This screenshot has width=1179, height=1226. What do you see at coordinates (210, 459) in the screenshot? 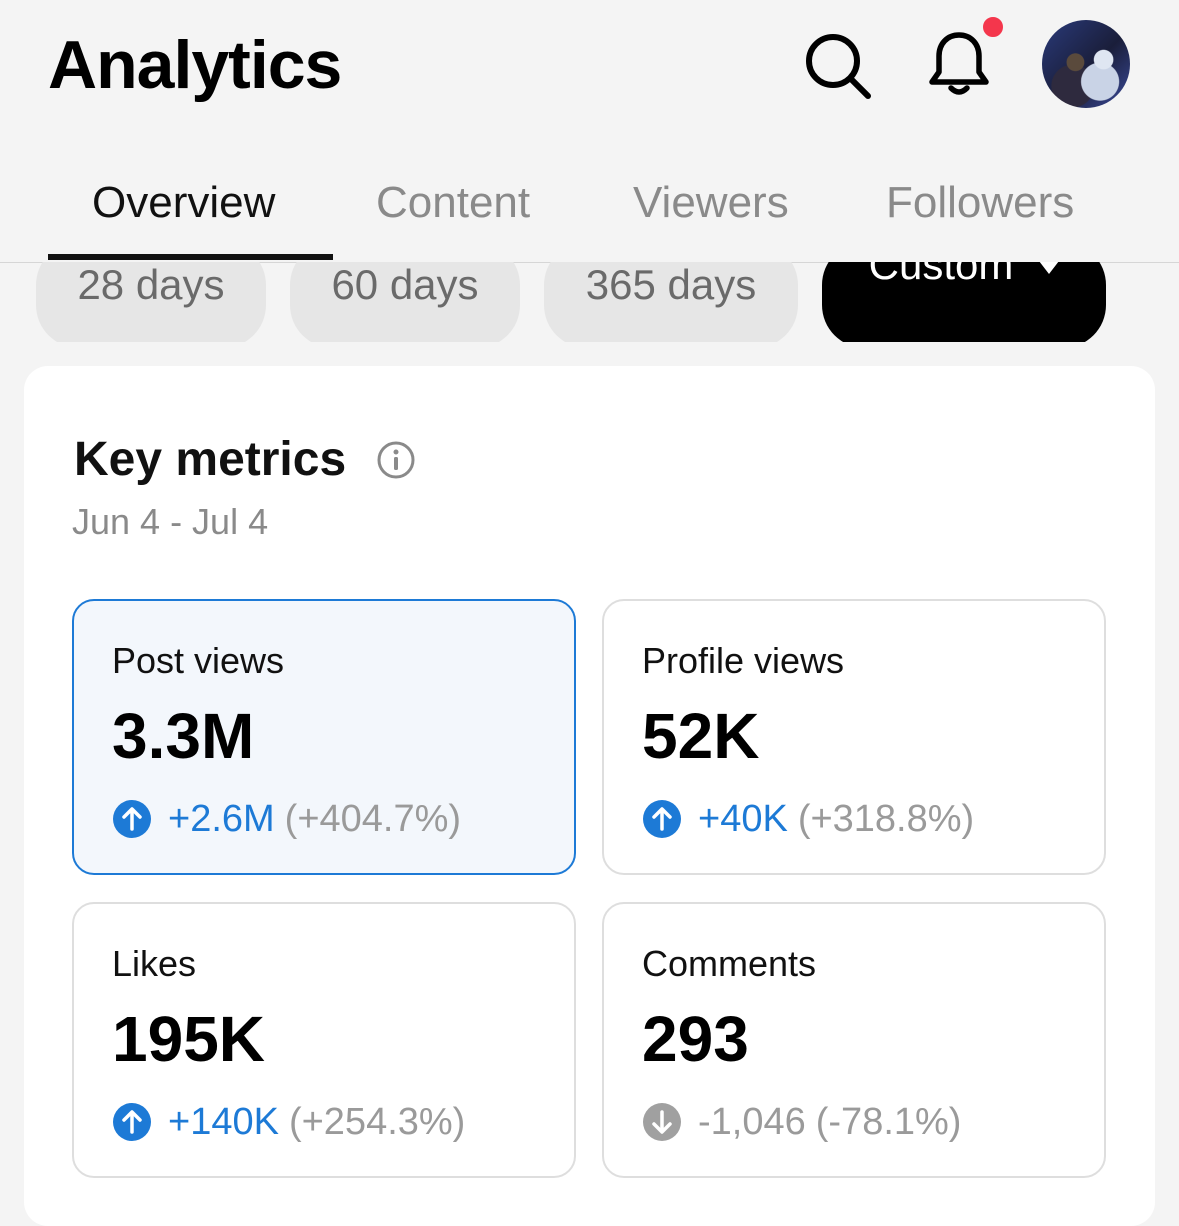
I see `key-metrics-title: Key metrics` at bounding box center [210, 459].